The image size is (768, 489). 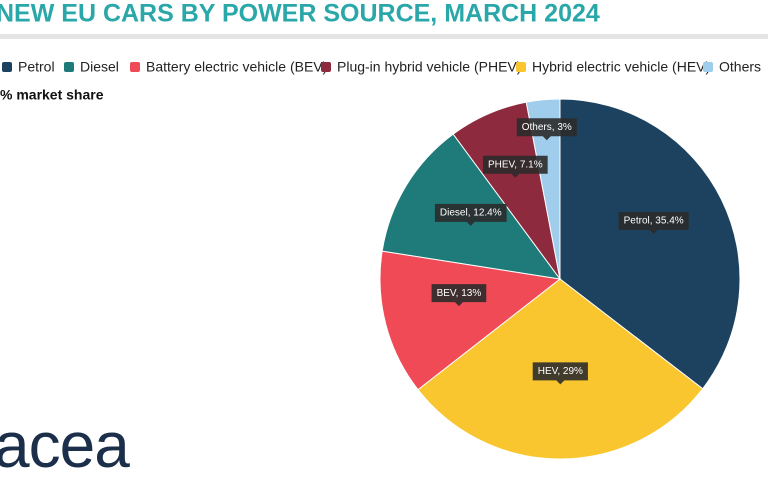 I want to click on legend-label: Others, so click(x=740, y=67).